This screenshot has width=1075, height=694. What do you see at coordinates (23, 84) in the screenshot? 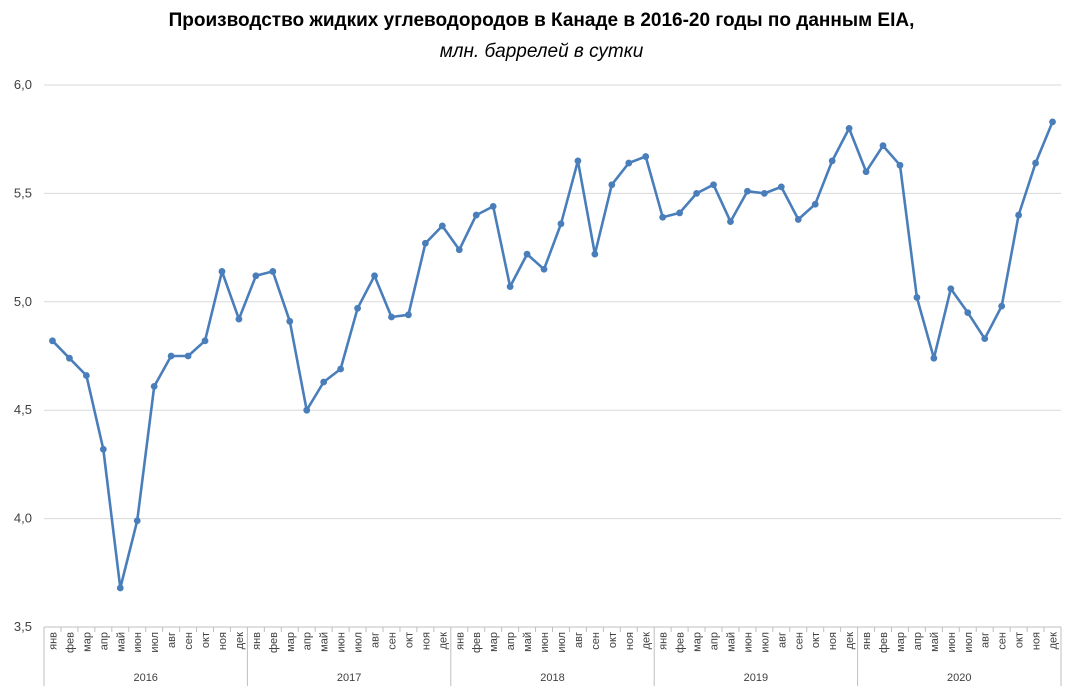
I see `y-tick-label: 6,0` at bounding box center [23, 84].